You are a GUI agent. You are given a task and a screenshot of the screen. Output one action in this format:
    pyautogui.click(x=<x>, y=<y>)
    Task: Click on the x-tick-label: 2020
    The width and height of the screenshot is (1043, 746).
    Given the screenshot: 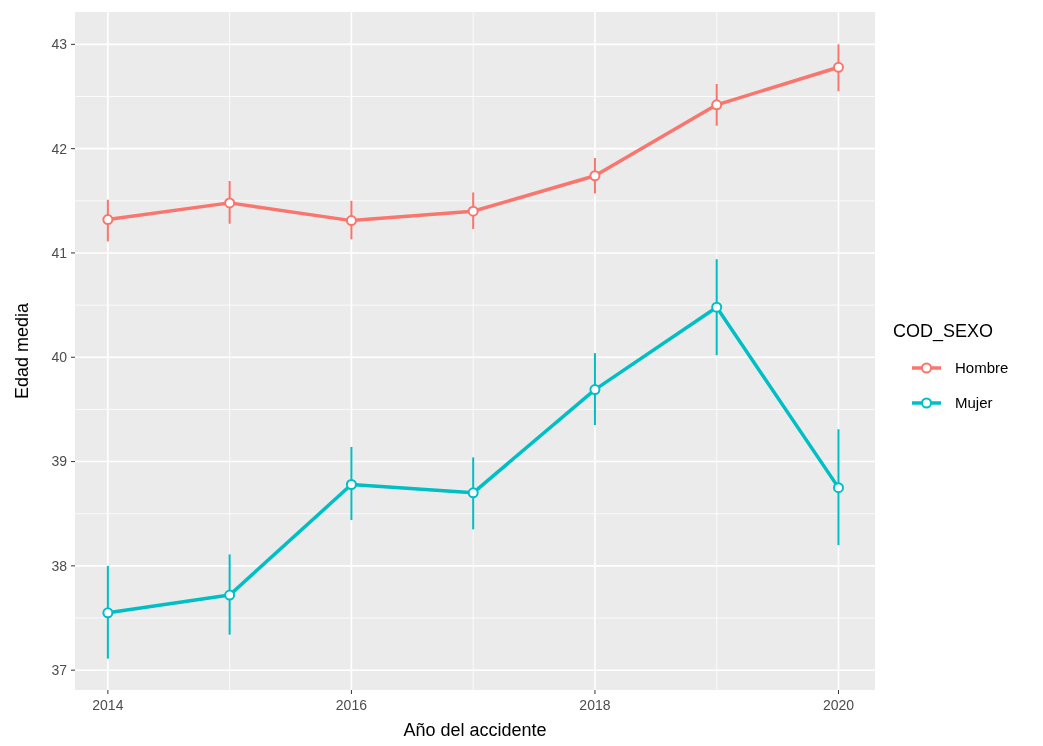 What is the action you would take?
    pyautogui.click(x=838, y=705)
    